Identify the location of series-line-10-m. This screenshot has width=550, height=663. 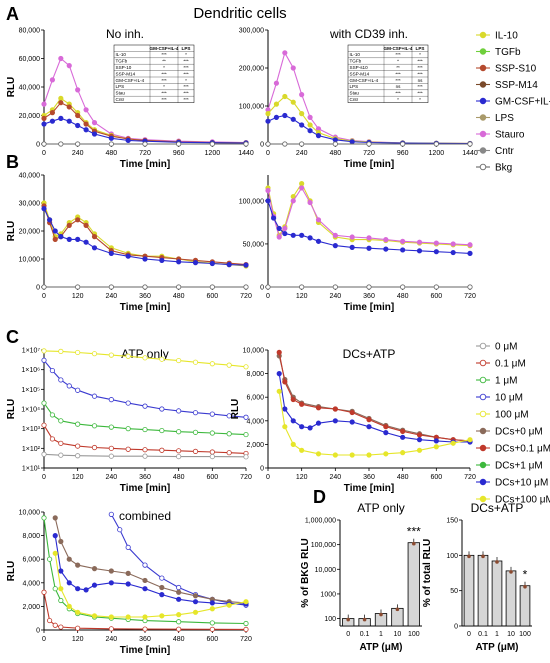
(145, 388).